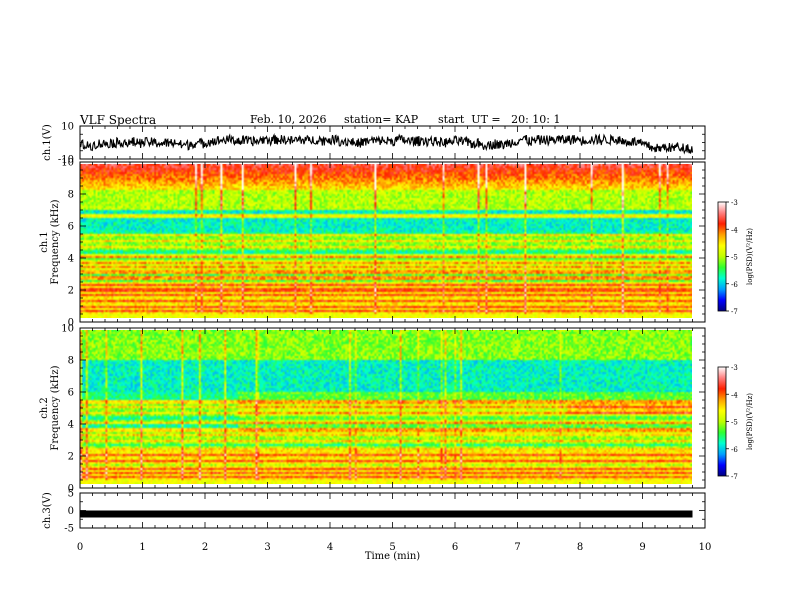  Describe the element at coordinates (71, 195) in the screenshot. I see `ch1-spectrogram-tick-label: 8` at that location.